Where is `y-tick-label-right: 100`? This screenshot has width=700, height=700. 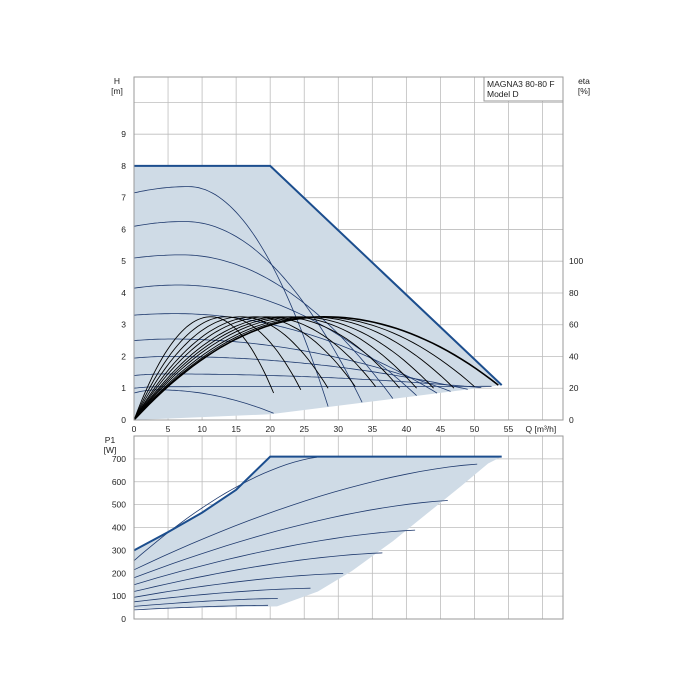
y-tick-label-right: 100 is located at coordinates (576, 261).